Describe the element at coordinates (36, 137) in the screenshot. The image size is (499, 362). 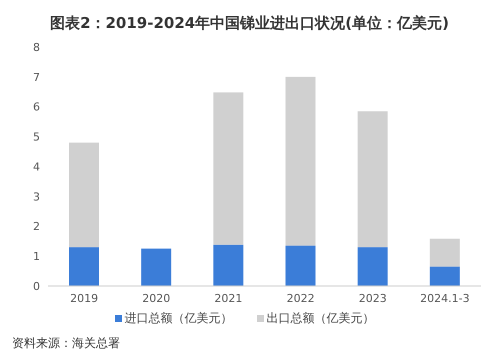
I see `y-tick-label: 5` at that location.